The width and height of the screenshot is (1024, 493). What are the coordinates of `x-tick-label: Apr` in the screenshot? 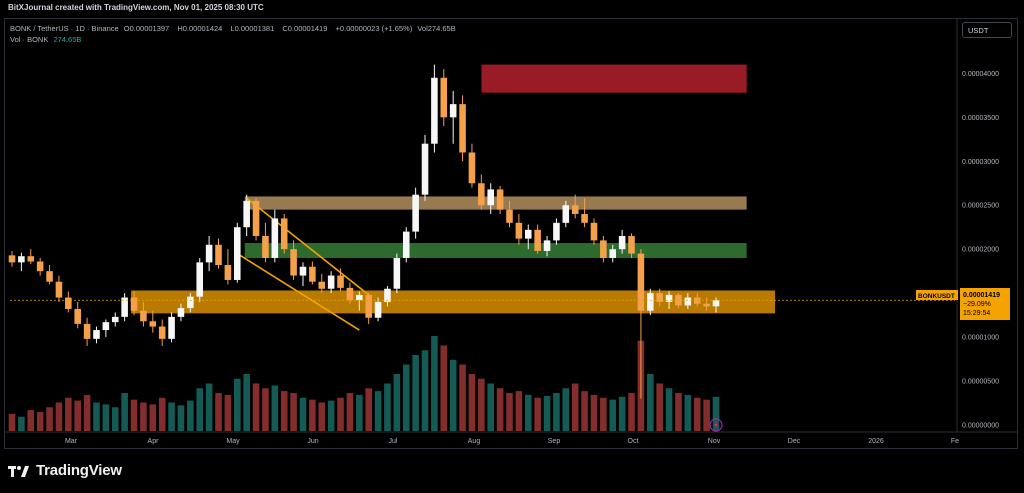 It's located at (154, 441).